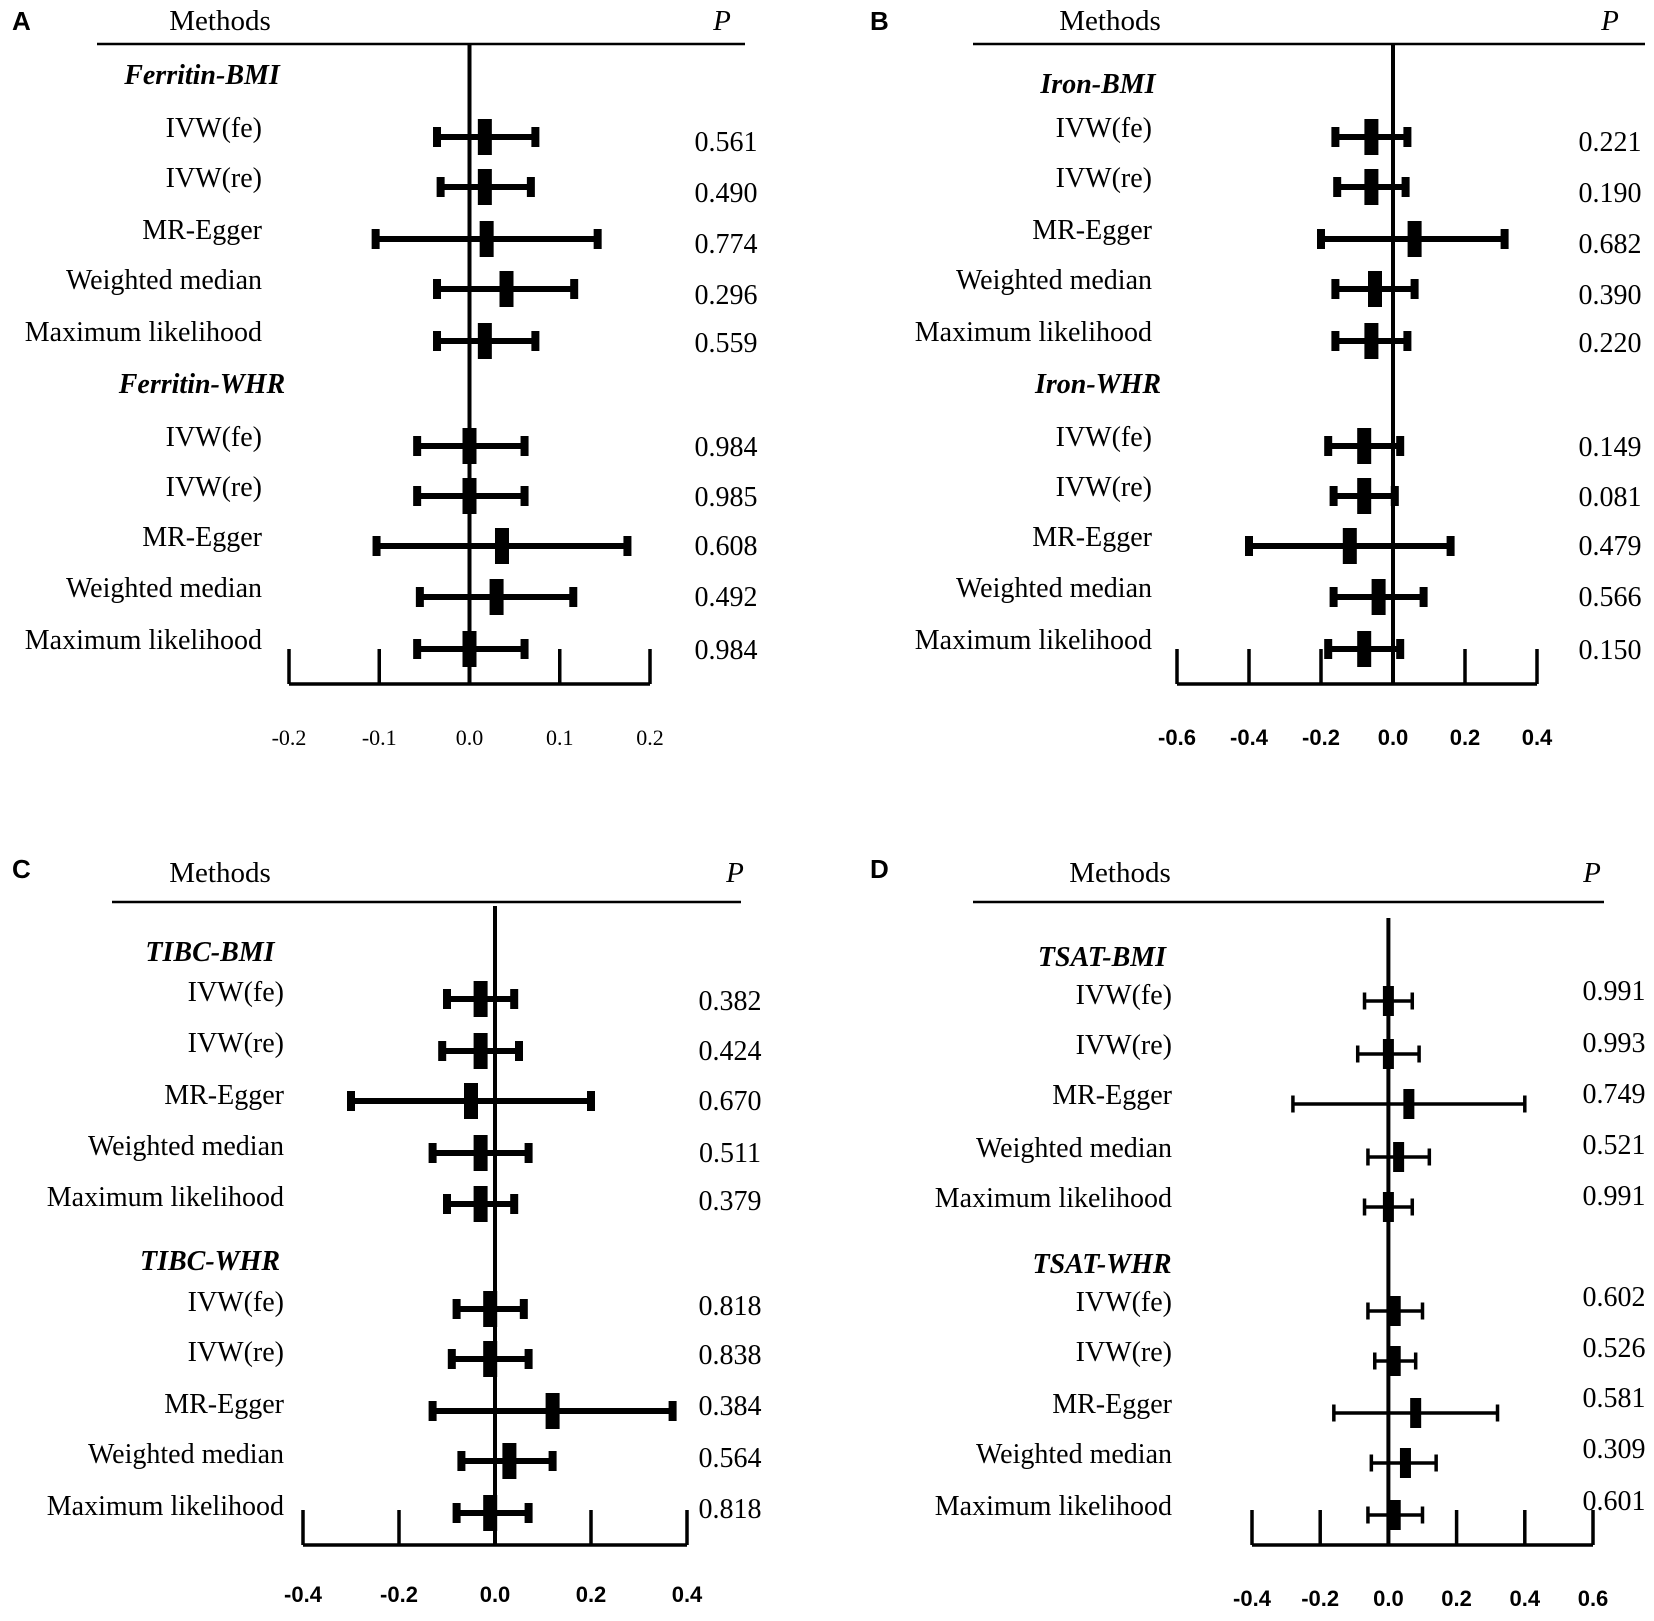  What do you see at coordinates (210, 952) in the screenshot?
I see `group-title: TIBC-BMI` at bounding box center [210, 952].